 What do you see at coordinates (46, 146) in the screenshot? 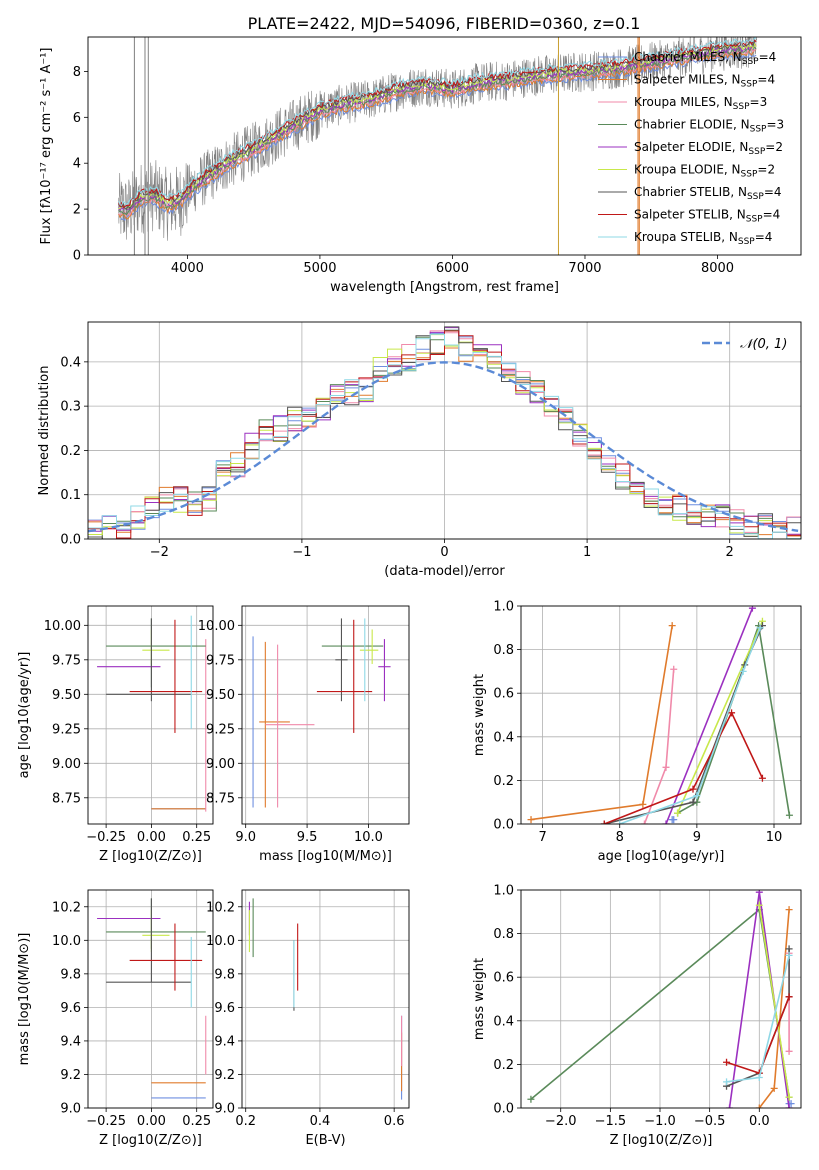
I see `y-axis-label: Flux [fλ10⁻¹⁷ erg cm⁻² s⁻¹ A⁻¹]` at bounding box center [46, 146].